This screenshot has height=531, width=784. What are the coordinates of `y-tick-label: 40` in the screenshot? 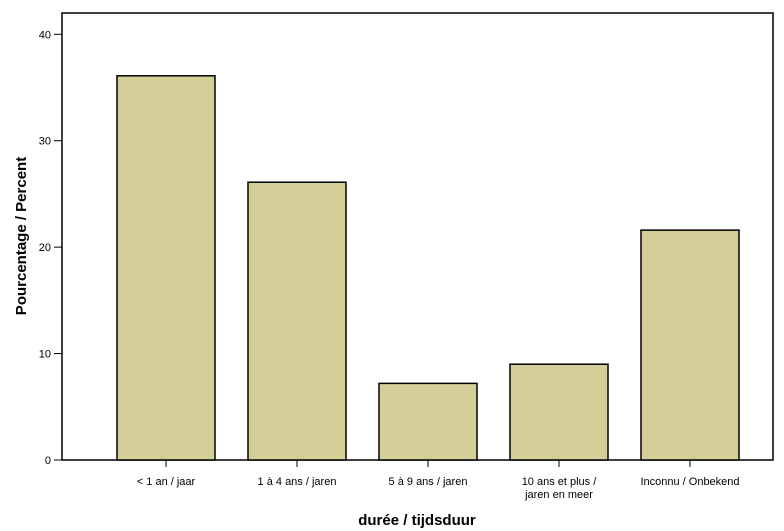 It's located at (45, 35).